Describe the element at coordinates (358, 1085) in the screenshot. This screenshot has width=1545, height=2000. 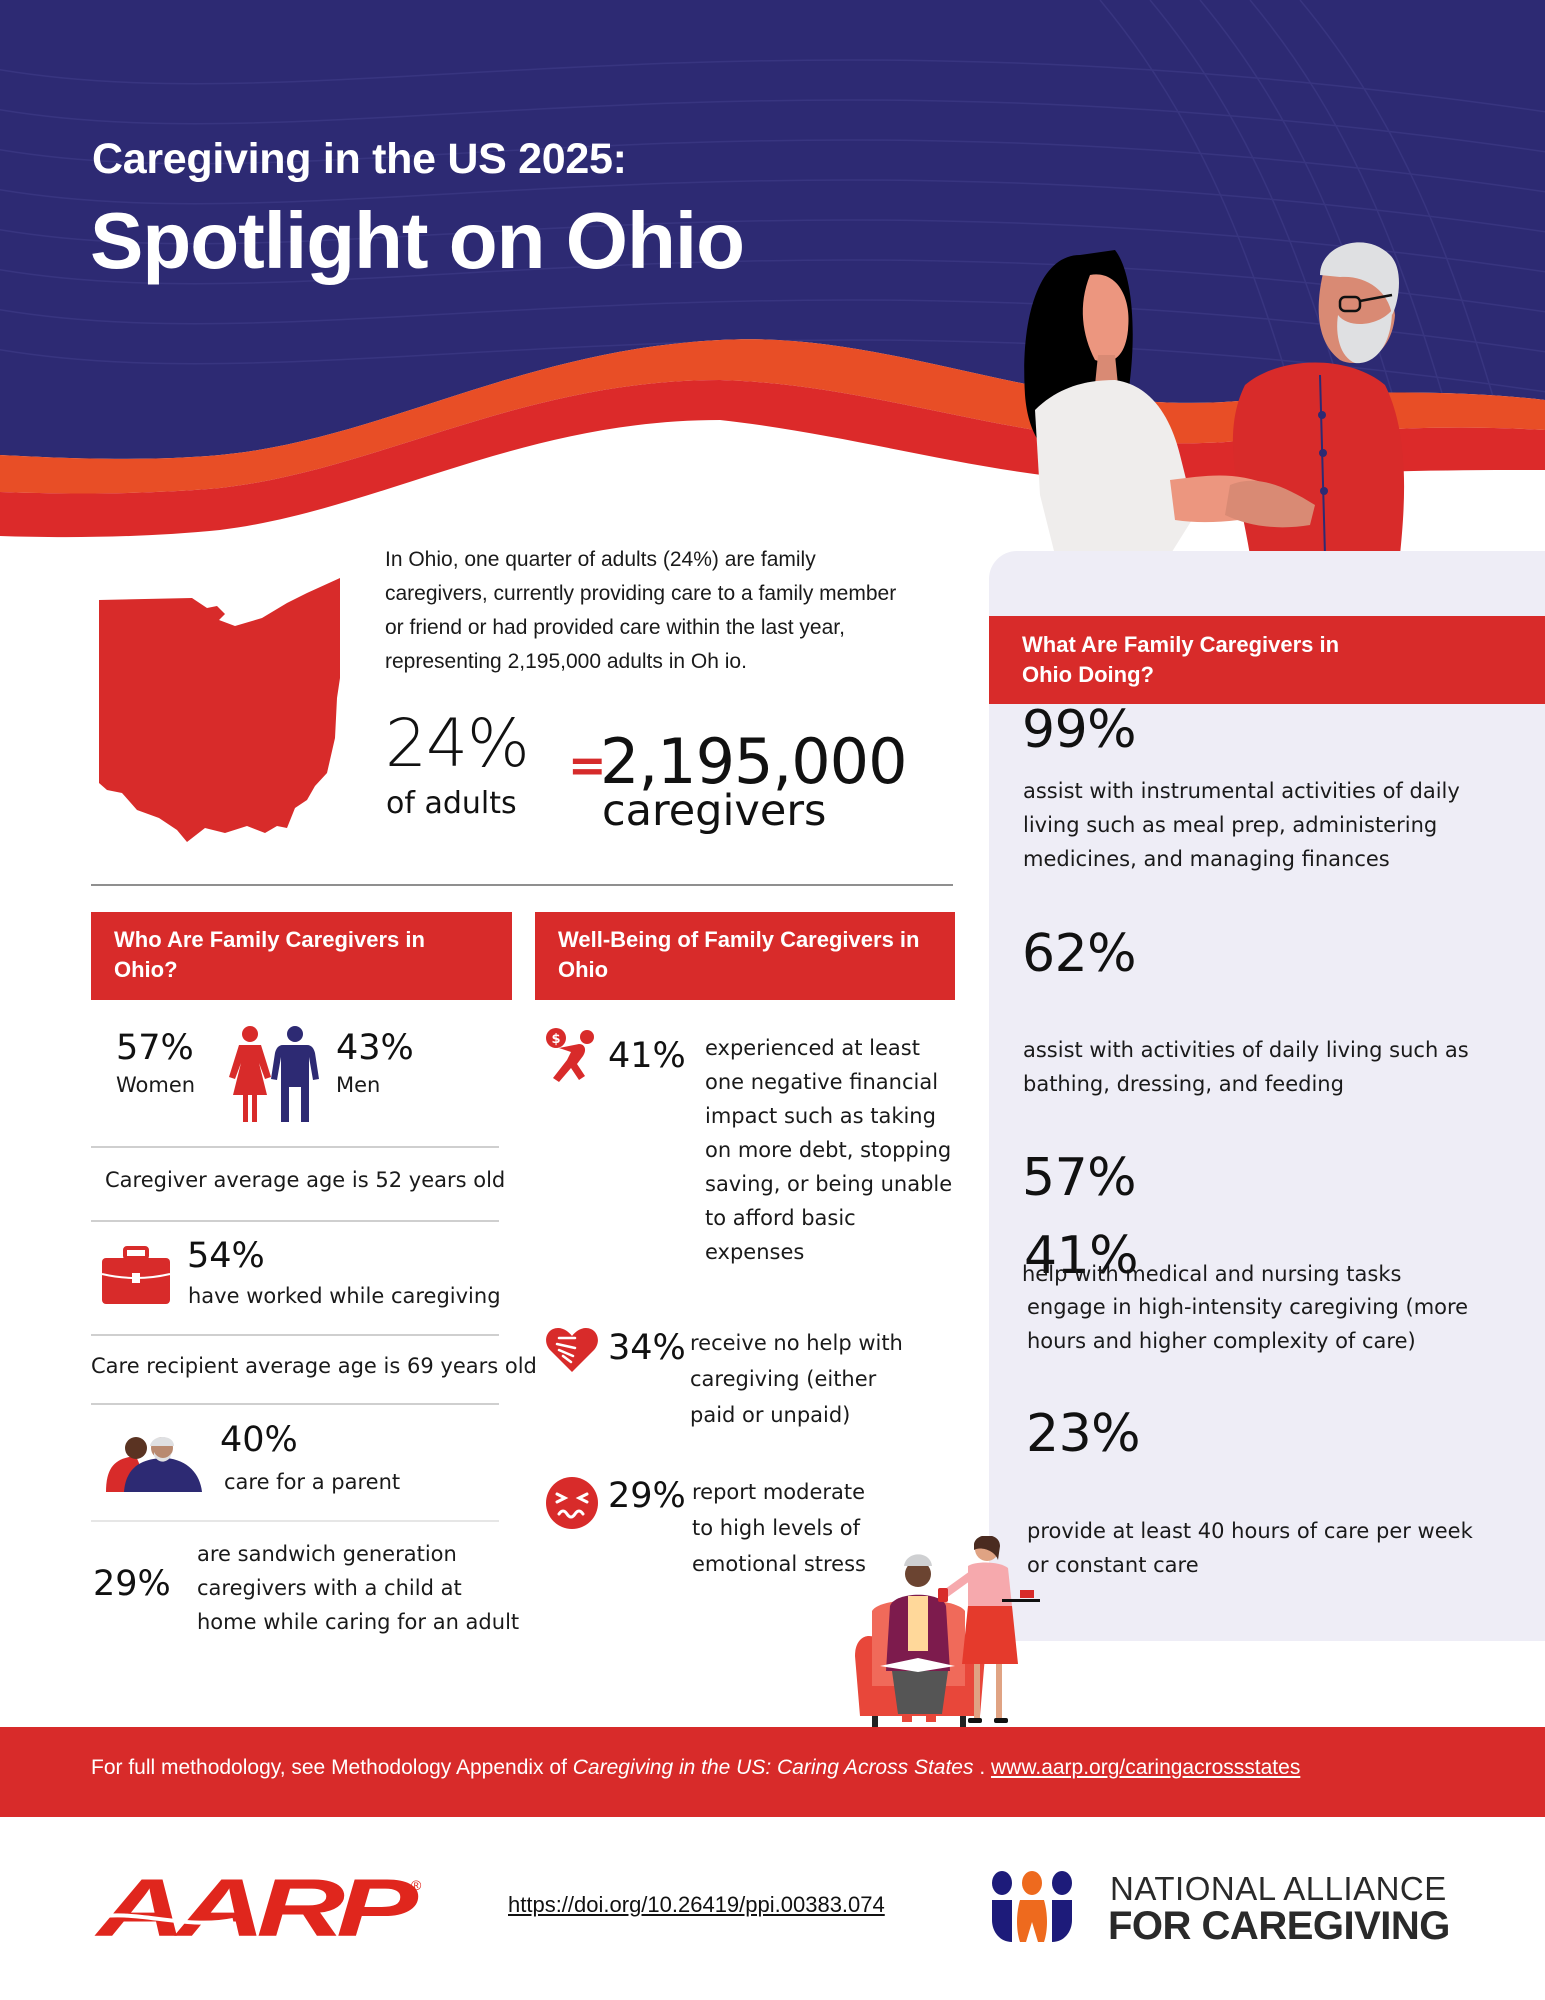
I see `men-label: Men` at that location.